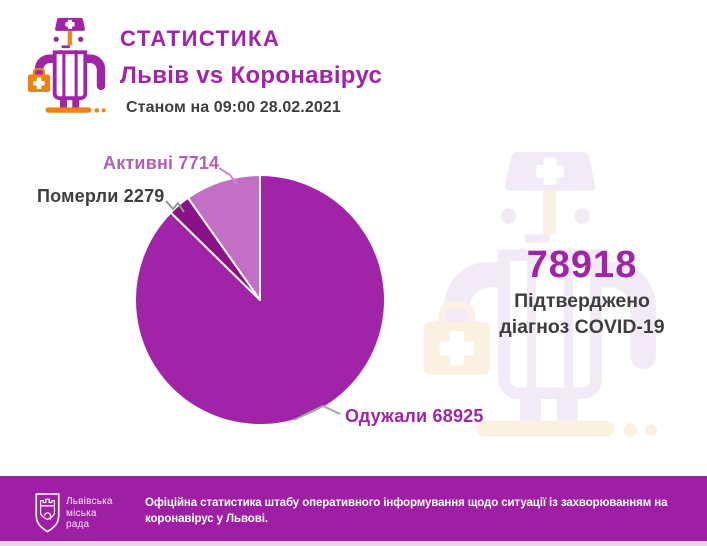 The height and width of the screenshot is (546, 707). Describe the element at coordinates (206, 519) in the screenshot. I see `footer-disclaimer-line2: коронавірус у Львові.` at that location.